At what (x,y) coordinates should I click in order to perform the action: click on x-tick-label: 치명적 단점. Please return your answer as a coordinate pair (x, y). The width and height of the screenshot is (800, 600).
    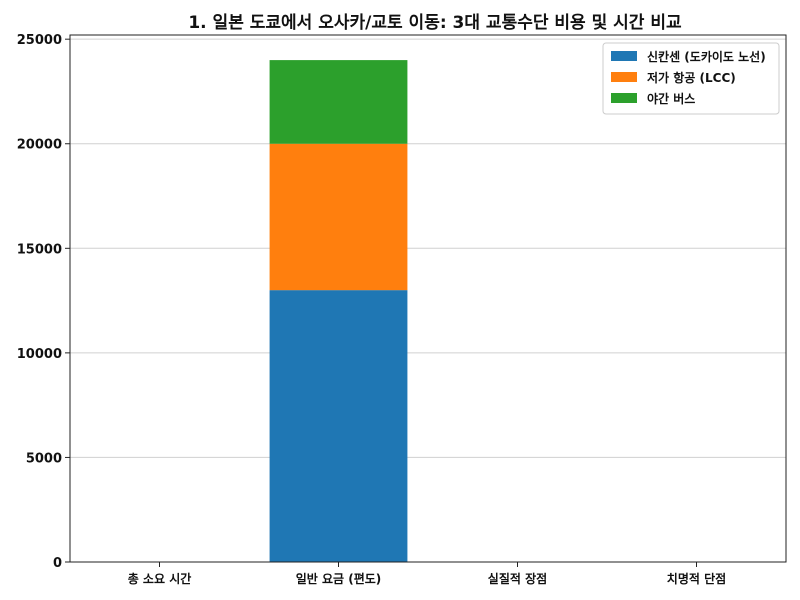
    Looking at the image, I should click on (696, 578).